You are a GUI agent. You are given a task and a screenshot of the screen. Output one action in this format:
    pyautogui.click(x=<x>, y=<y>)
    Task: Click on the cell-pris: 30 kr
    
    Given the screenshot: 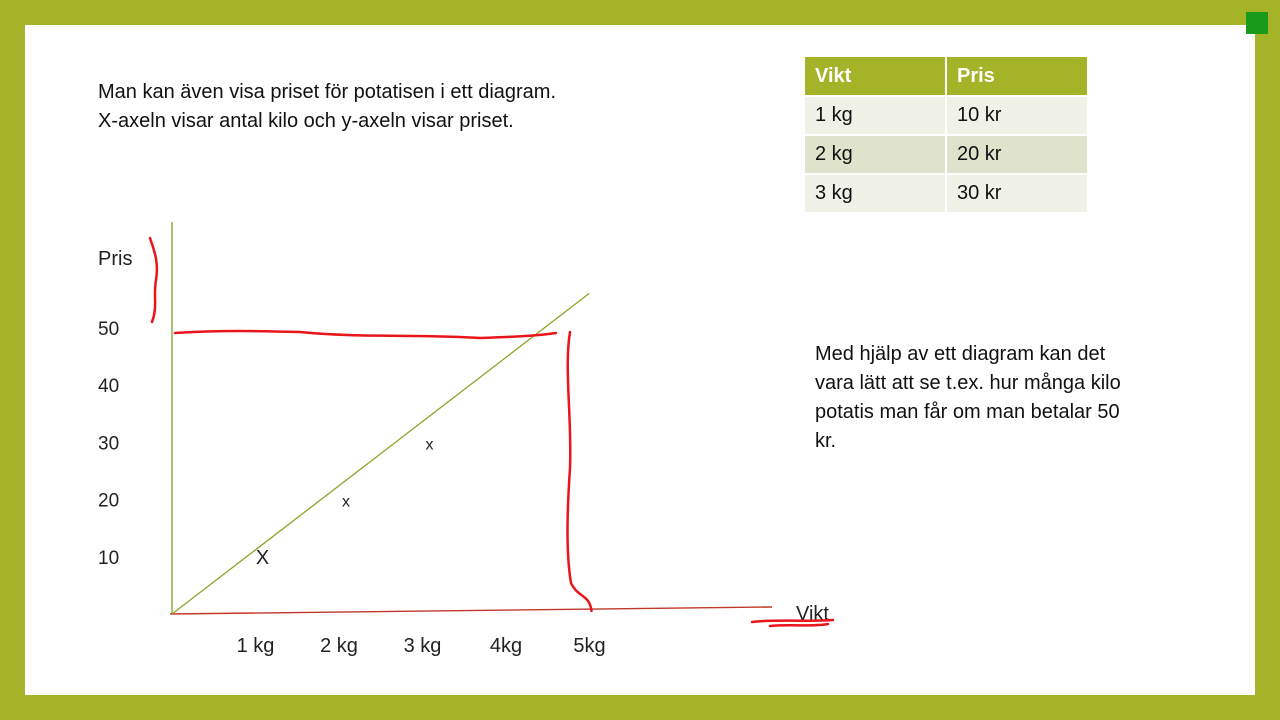 What is the action you would take?
    pyautogui.click(x=1017, y=192)
    